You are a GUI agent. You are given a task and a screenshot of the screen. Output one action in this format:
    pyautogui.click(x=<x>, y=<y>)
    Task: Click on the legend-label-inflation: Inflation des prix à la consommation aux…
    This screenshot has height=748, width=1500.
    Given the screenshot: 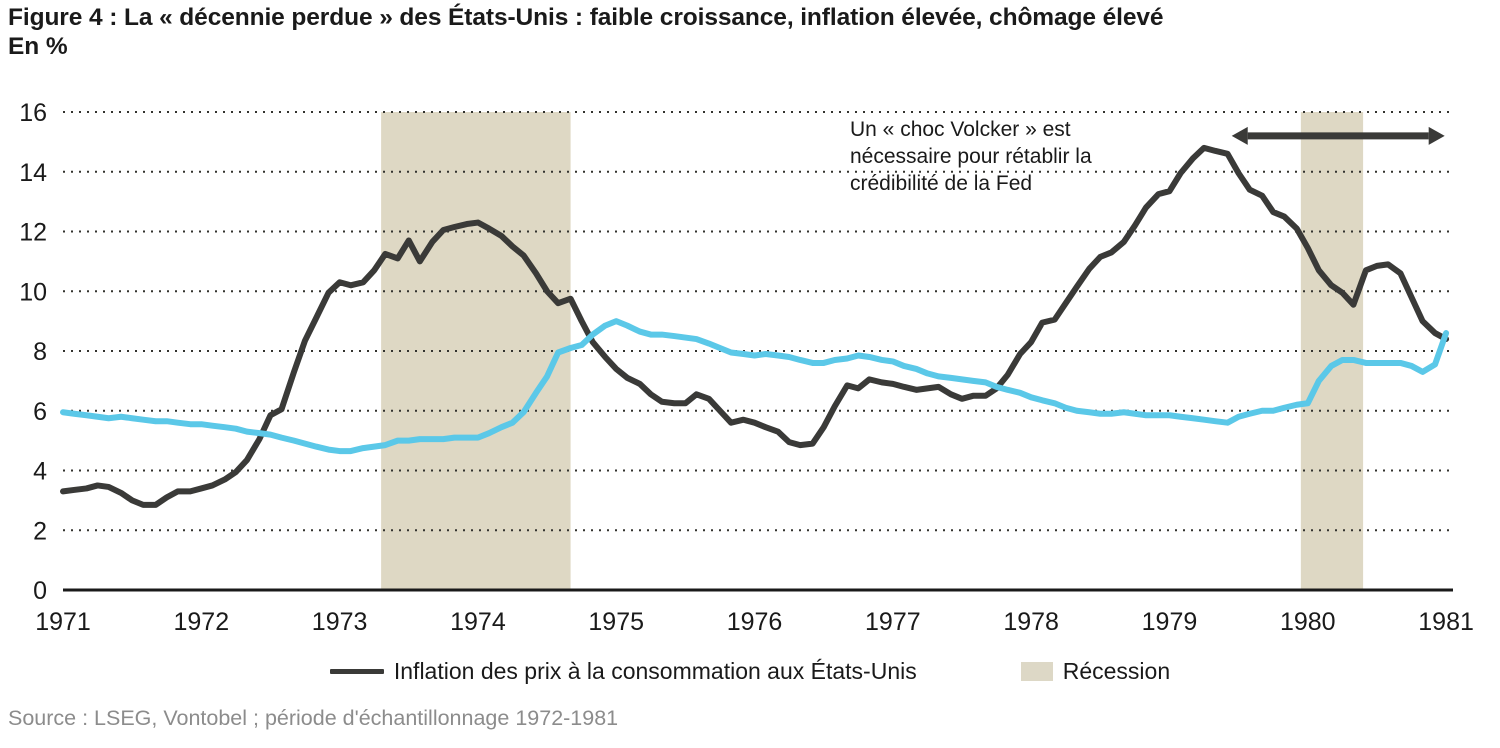 What is the action you would take?
    pyautogui.click(x=655, y=670)
    